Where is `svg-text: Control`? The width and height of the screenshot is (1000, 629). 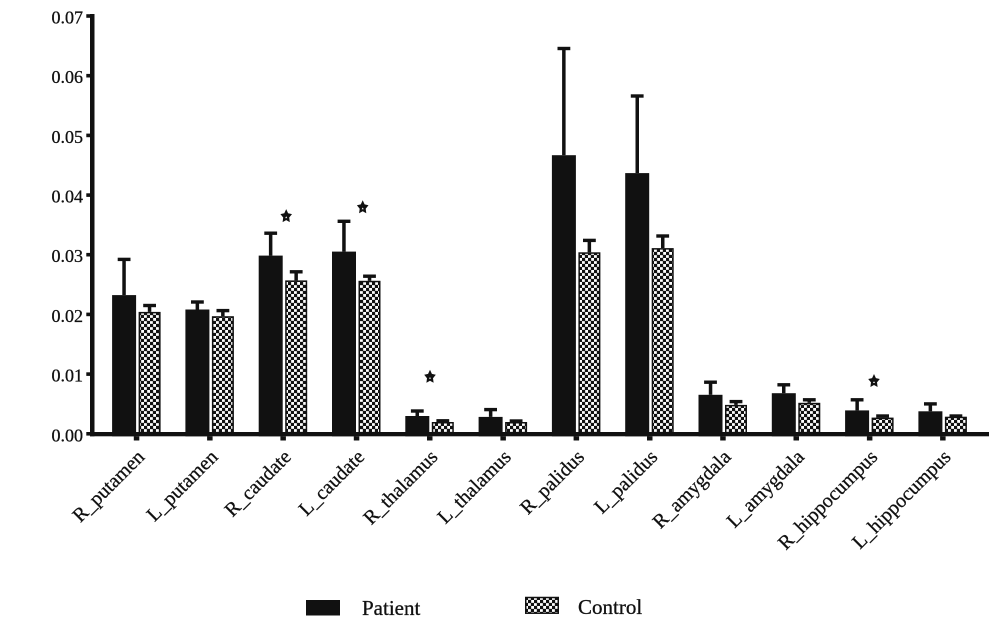
svg-text: Control is located at coordinates (610, 607).